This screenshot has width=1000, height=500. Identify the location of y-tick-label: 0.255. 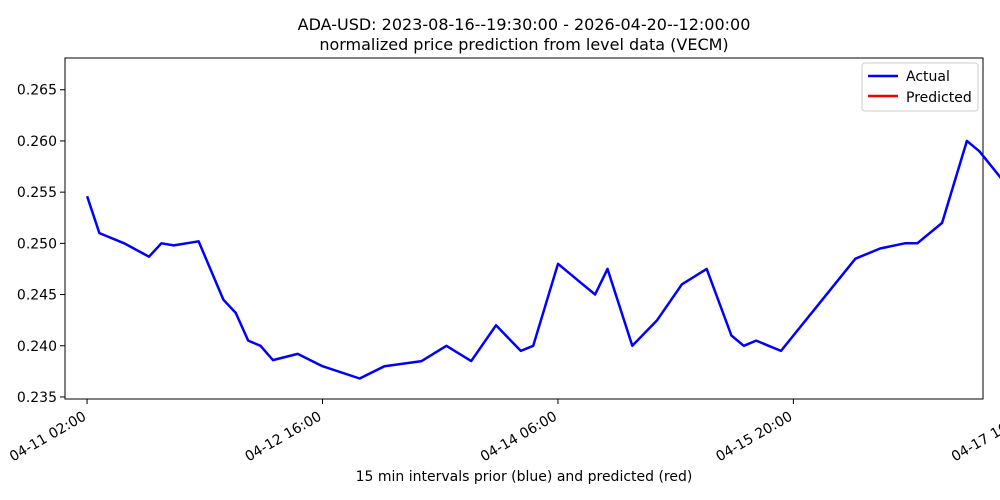
(37, 193).